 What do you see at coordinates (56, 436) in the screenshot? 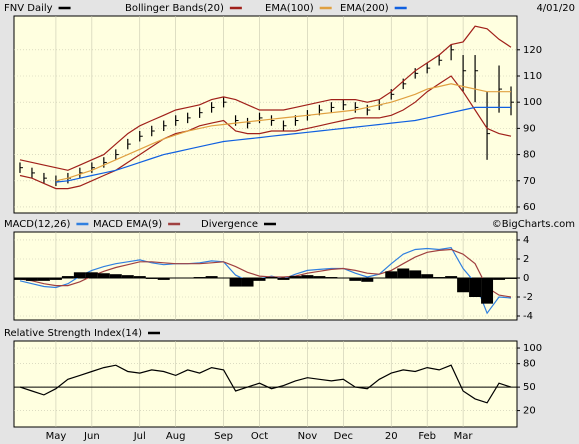
I see `x-tick-label: May` at bounding box center [56, 436].